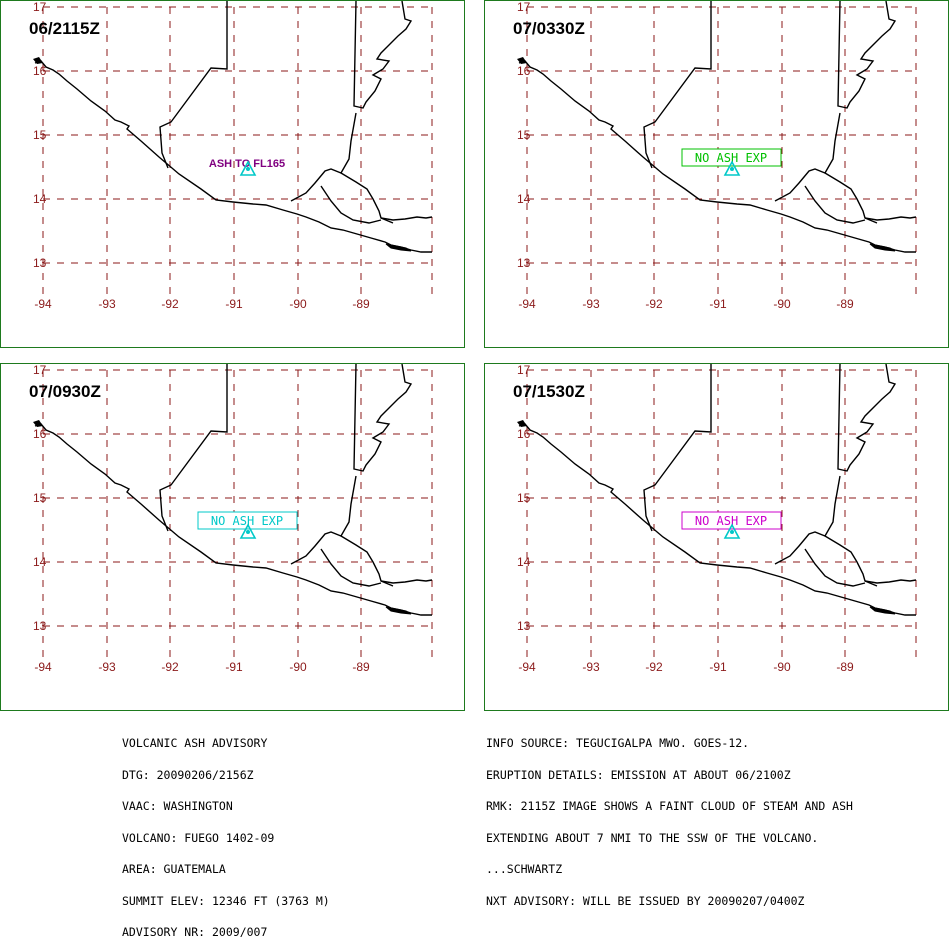 This screenshot has height=948, width=950. Describe the element at coordinates (107, 304) in the screenshot. I see `longitude-label: -93` at that location.